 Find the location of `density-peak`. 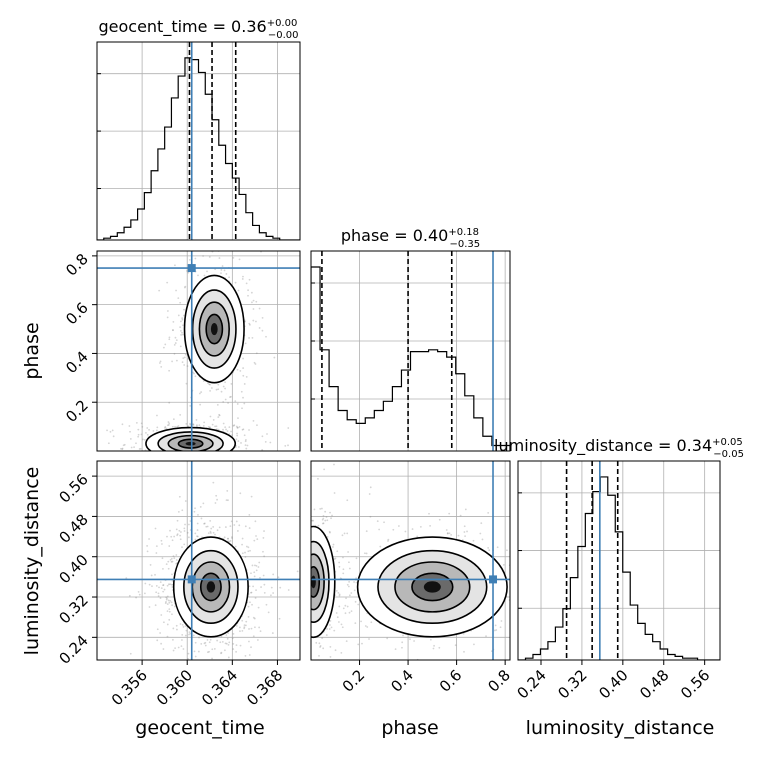

density-peak is located at coordinates (214, 329).